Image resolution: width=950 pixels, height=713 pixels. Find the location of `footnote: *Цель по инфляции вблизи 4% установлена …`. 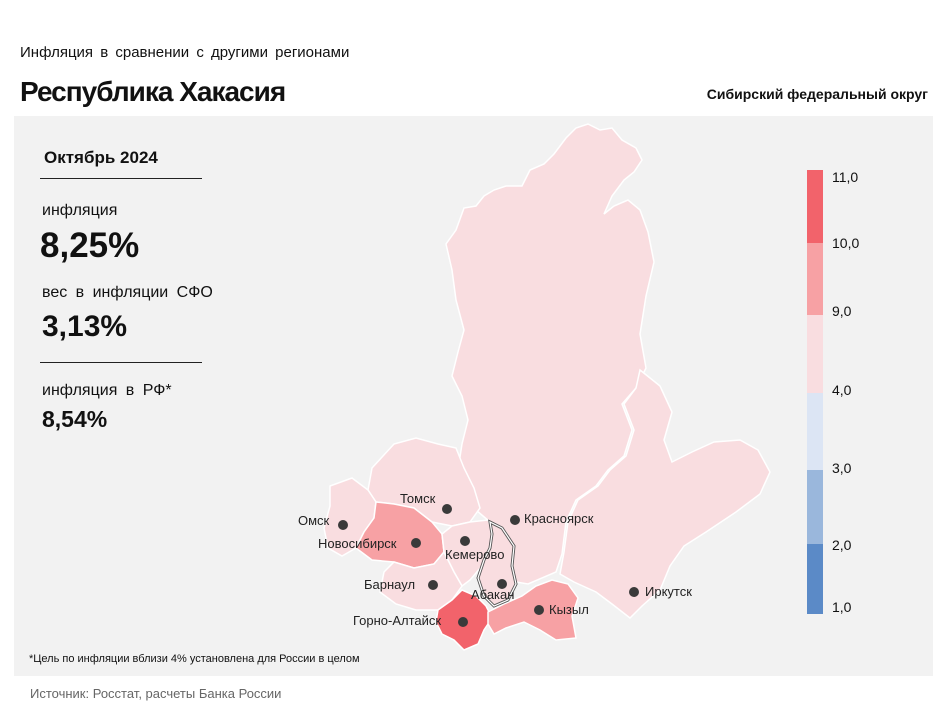

footnote: *Цель по инфляции вблизи 4% установлена … is located at coordinates (194, 659).